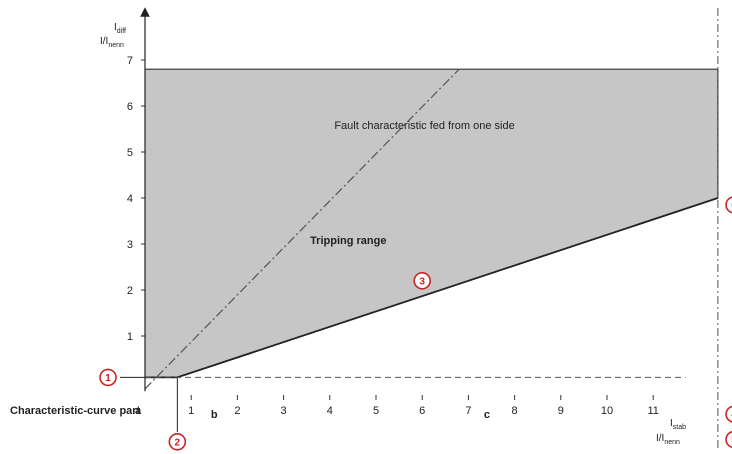  I want to click on x-tick-label: 8, so click(515, 411).